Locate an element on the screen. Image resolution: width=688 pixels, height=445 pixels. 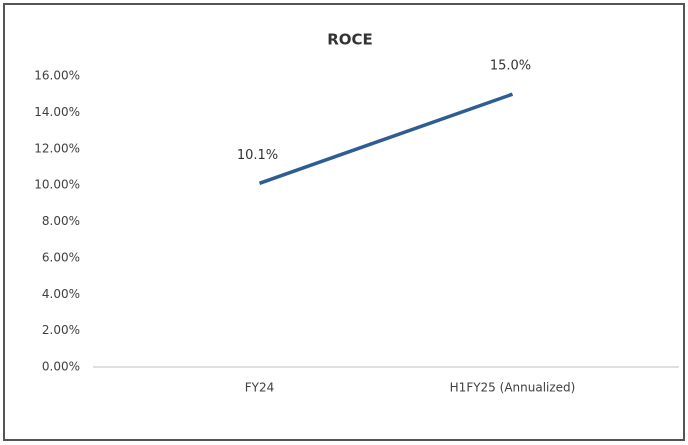
y-tick-label: 14.00% is located at coordinates (57, 112).